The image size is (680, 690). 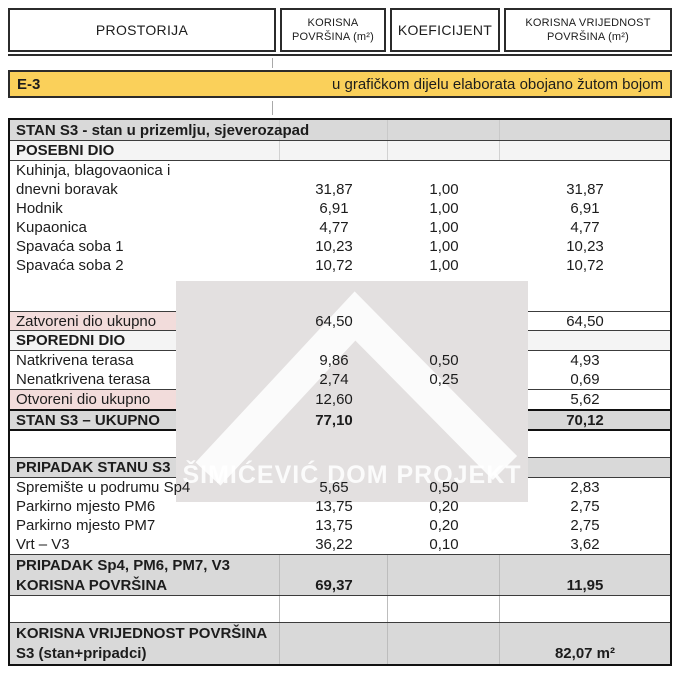 I want to click on row-vrt-v3: Vrt – V3 36,22 0,10 3,62, so click(x=340, y=544).